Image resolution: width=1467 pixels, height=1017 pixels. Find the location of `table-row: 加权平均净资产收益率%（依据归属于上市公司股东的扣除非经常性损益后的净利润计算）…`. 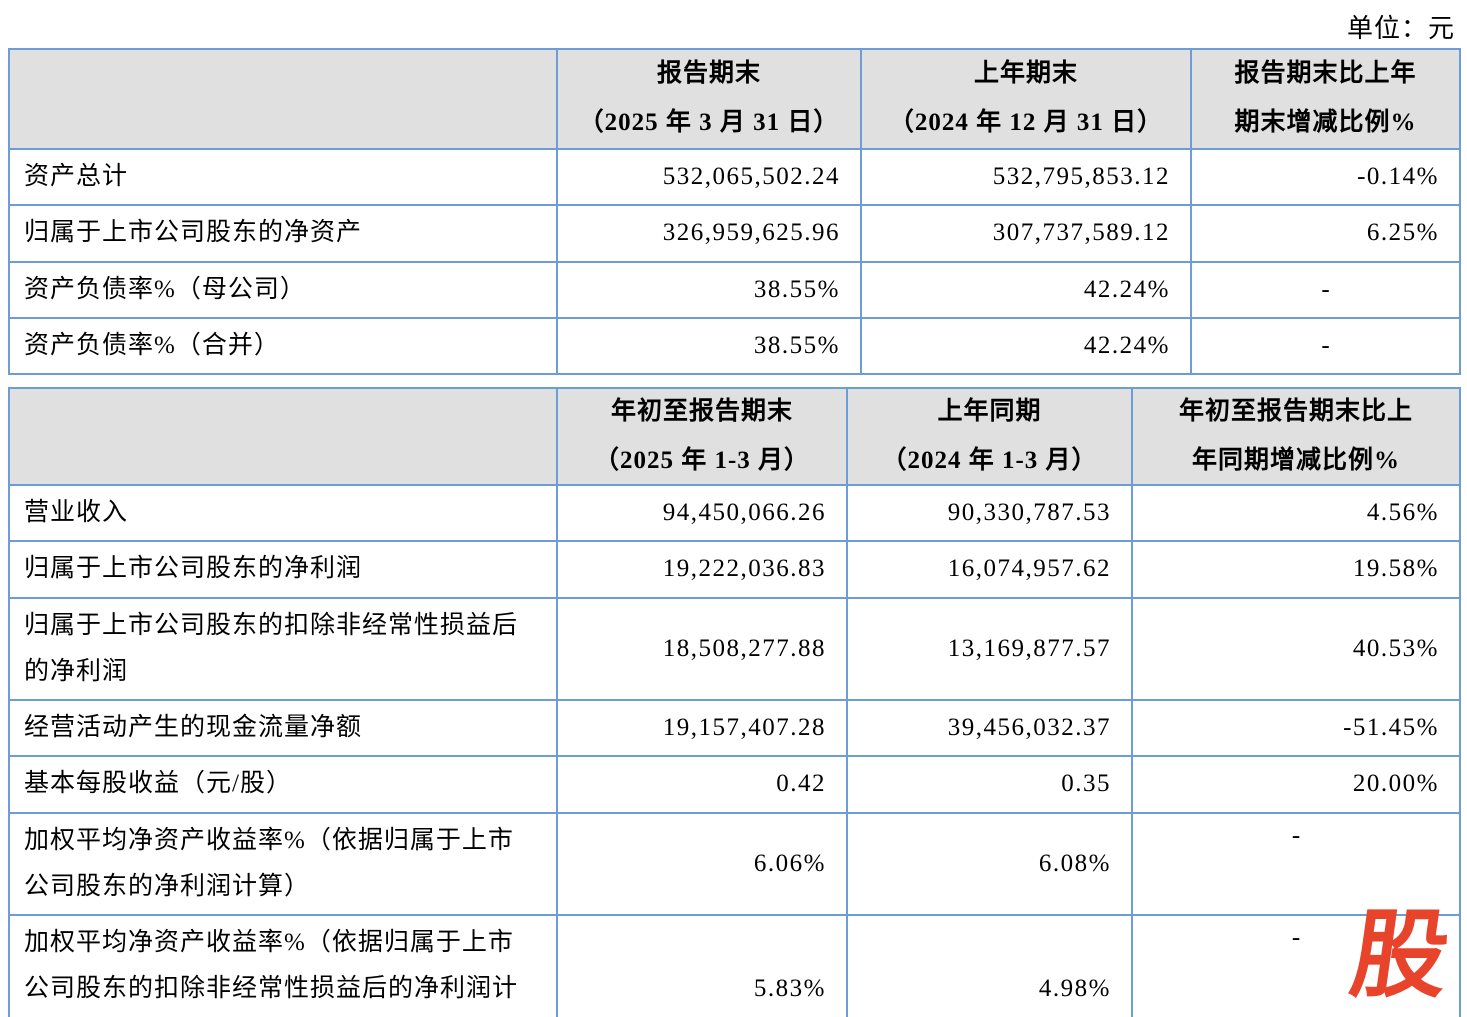

table-row: 加权平均净资产收益率%（依据归属于上市公司股东的扣除非经常性损益后的净利润计算）… is located at coordinates (734, 965).